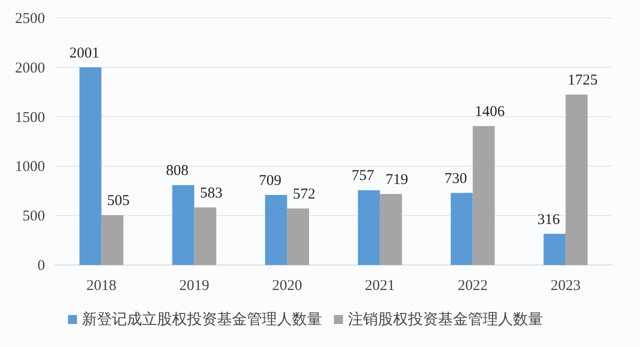 This screenshot has width=640, height=347. What do you see at coordinates (118, 201) in the screenshot?
I see `data-label: 505` at bounding box center [118, 201].